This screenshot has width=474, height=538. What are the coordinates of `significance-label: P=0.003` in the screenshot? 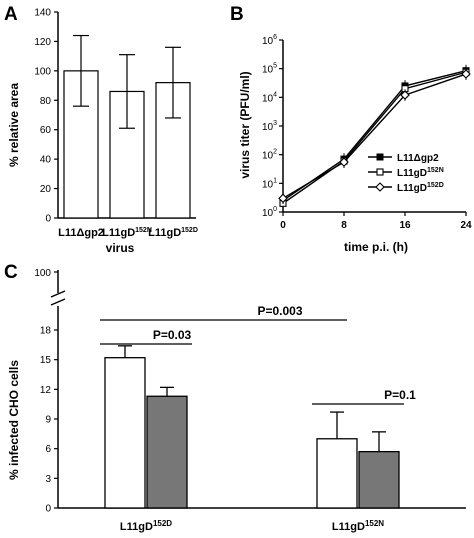 It's located at (279, 311).